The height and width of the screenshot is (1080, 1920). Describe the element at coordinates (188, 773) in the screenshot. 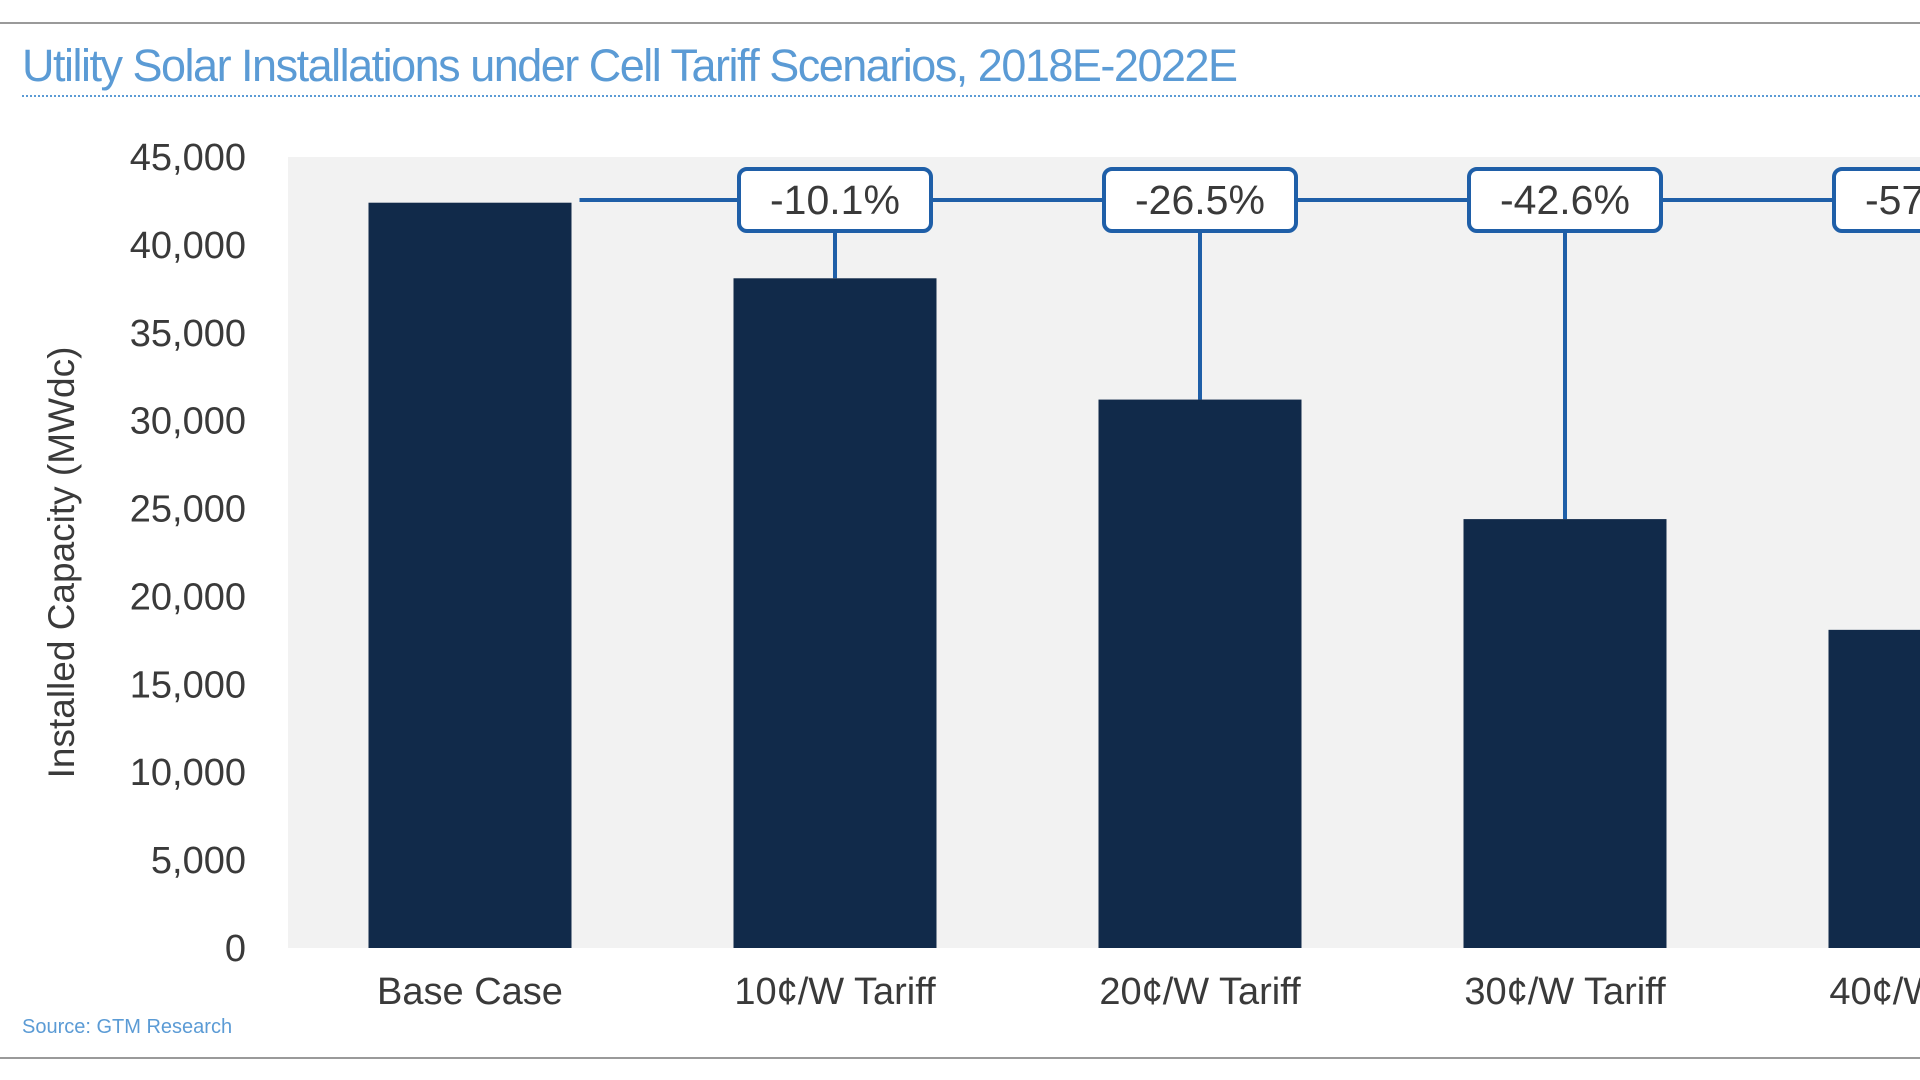

I see `y-tick-label: 10,000` at that location.